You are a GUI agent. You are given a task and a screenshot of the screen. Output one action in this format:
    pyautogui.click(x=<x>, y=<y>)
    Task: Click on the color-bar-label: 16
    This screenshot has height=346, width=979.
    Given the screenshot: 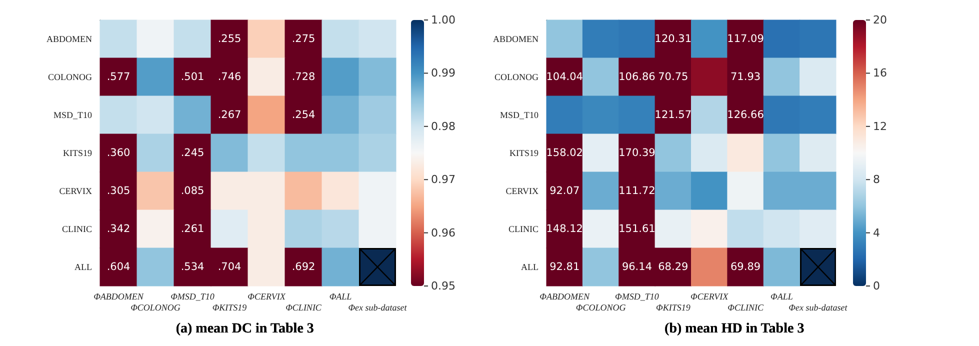 What is the action you would take?
    pyautogui.click(x=880, y=73)
    